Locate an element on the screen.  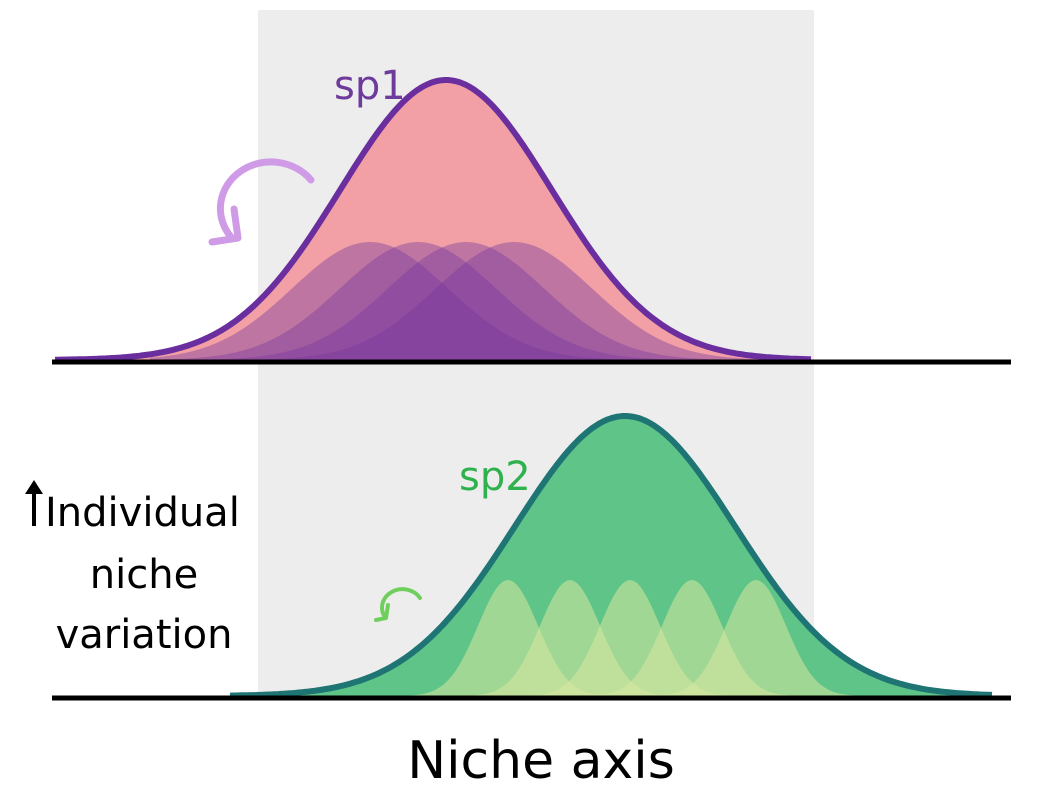
sp2-individual-niches is located at coordinates (630, 638).